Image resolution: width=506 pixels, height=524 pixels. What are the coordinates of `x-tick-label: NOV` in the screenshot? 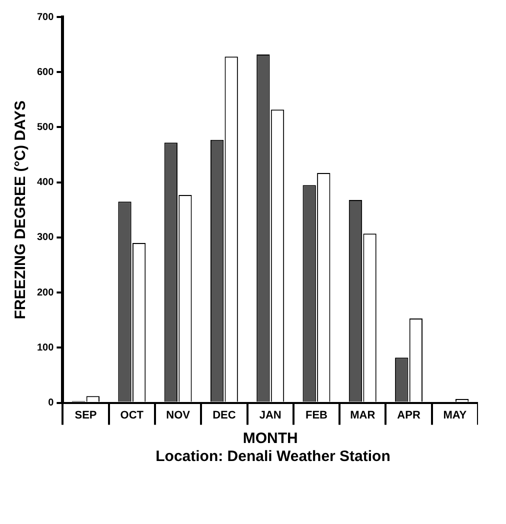 It's located at (178, 415).